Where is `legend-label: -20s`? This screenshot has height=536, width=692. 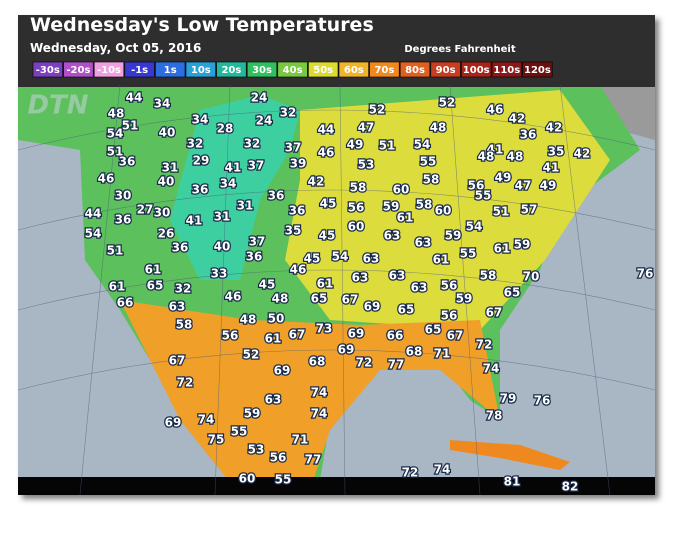
legend-label: -20s is located at coordinates (78, 70).